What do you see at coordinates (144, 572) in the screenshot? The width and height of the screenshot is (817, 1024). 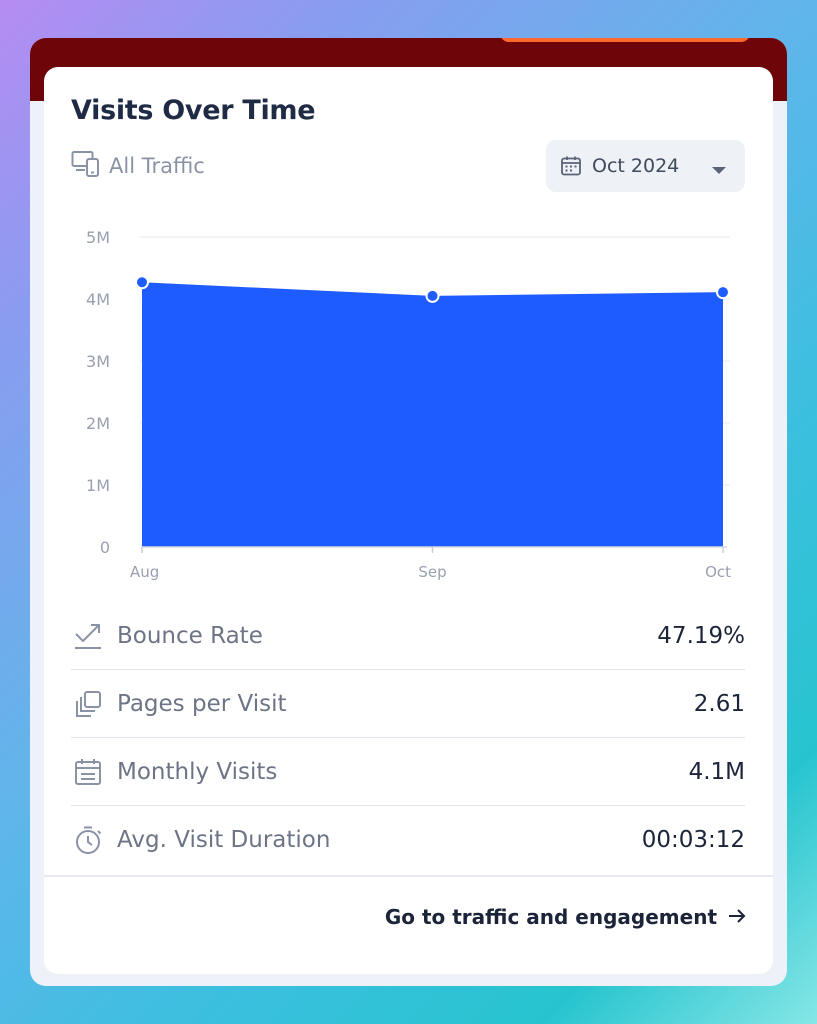 I see `x-tick-label: Aug` at bounding box center [144, 572].